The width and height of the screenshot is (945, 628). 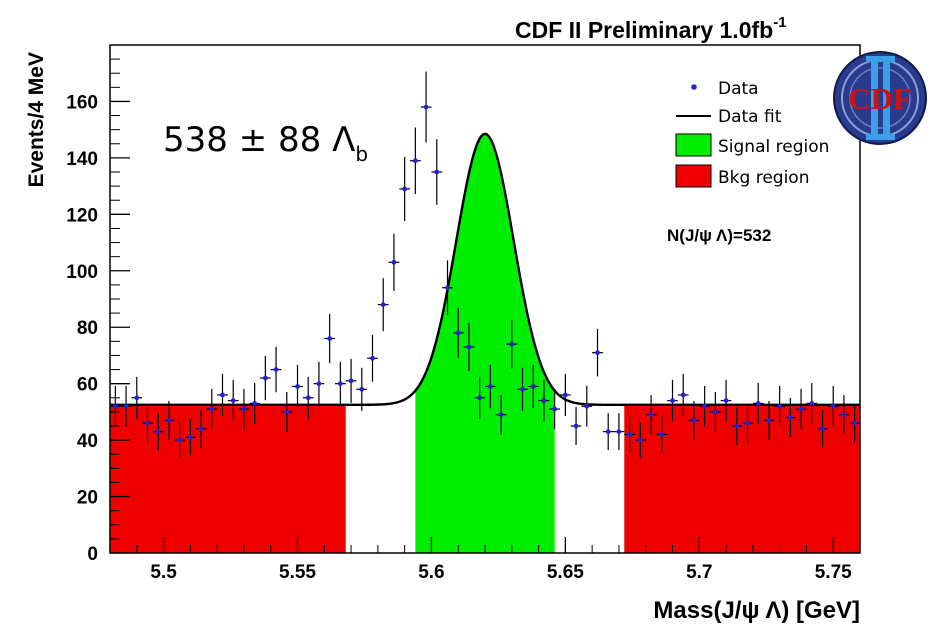 I want to click on legend-signal-swatch, so click(x=693, y=145).